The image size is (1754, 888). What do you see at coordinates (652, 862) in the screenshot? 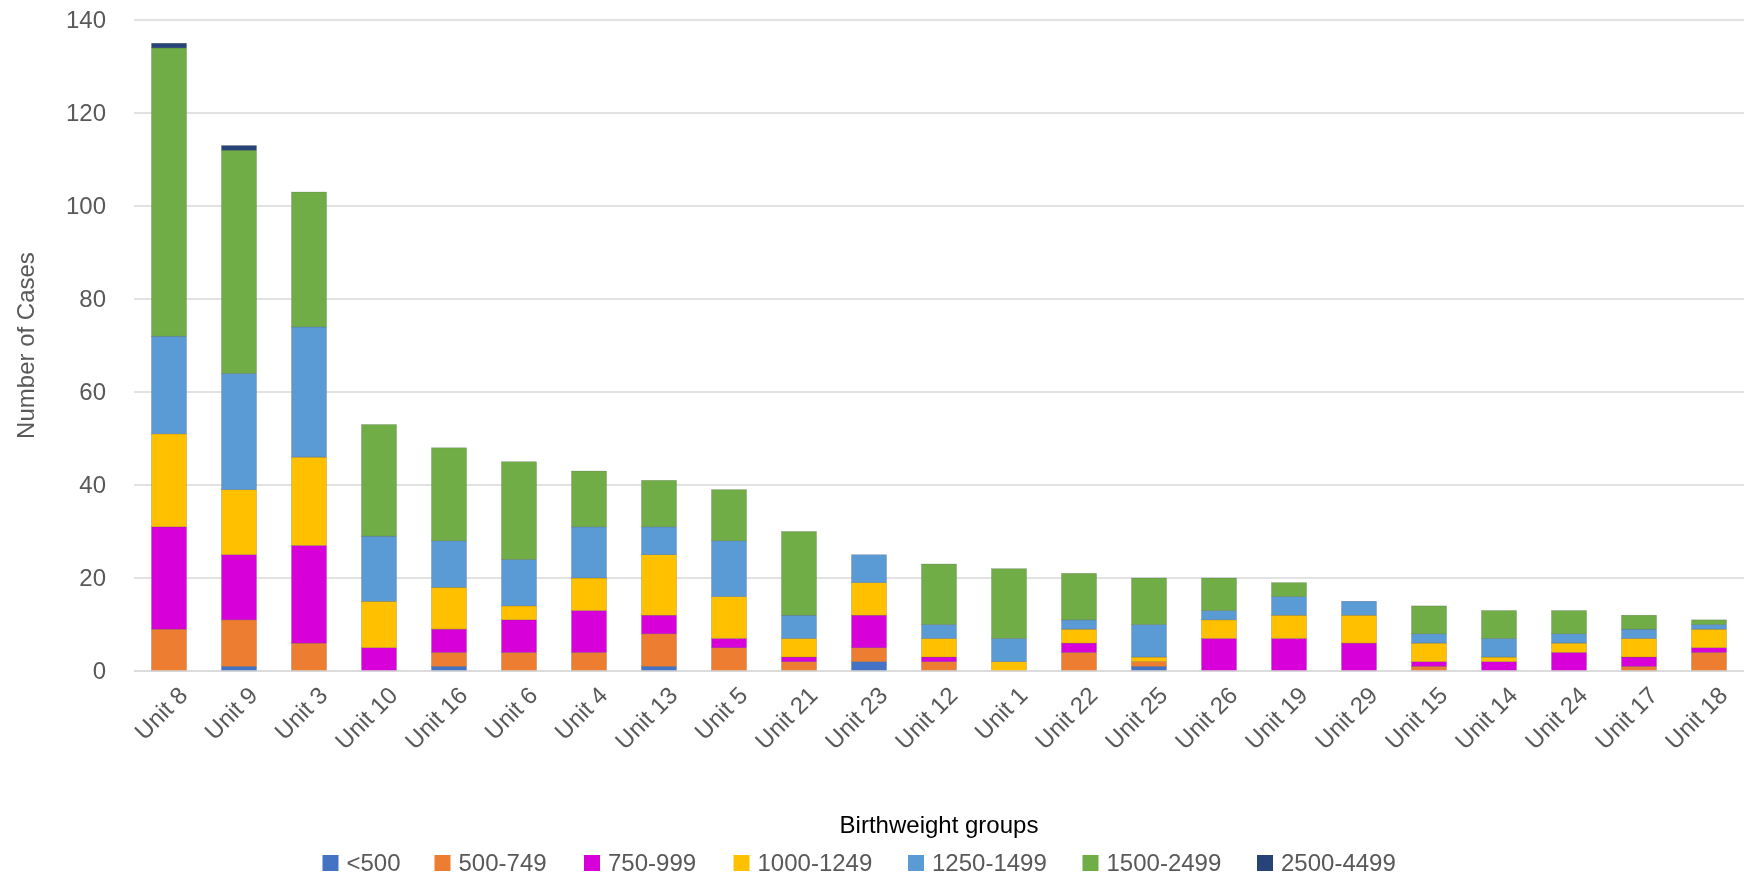
I see `legend-label: 750-999` at bounding box center [652, 862].